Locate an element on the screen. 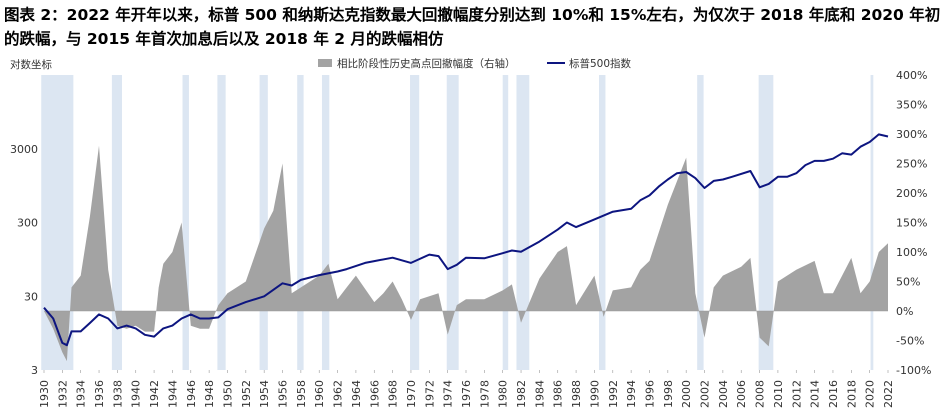  left-axis: 3 30 300 3000 is located at coordinates (24, 260).